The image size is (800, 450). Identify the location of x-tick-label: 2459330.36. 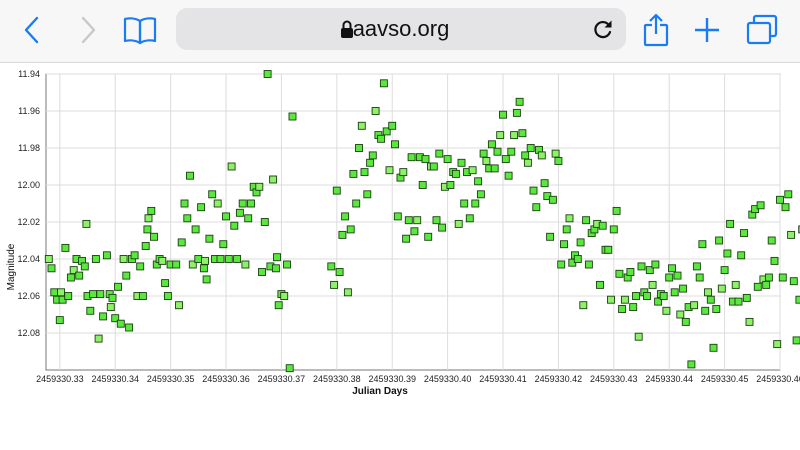
(226, 379).